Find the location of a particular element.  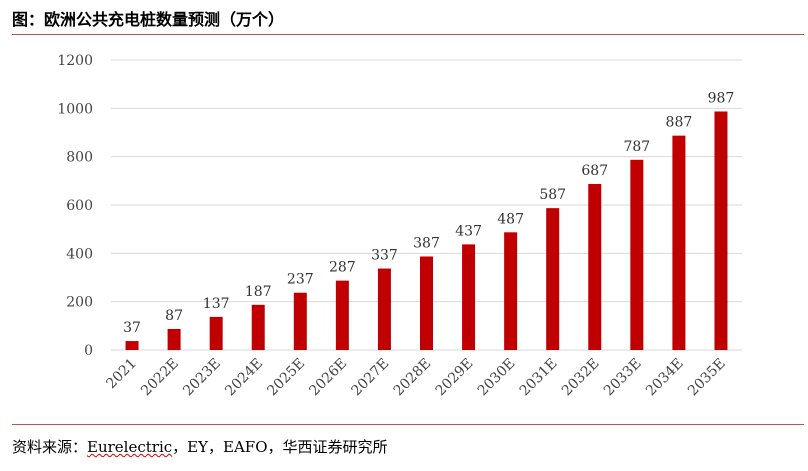

data-label-2025E: 237 is located at coordinates (300, 280).